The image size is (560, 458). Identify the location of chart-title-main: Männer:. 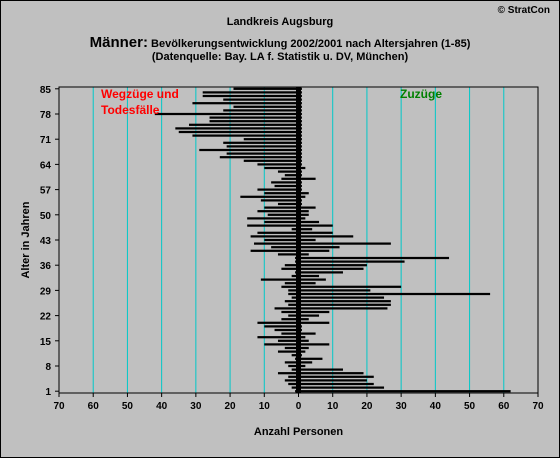
(118, 42).